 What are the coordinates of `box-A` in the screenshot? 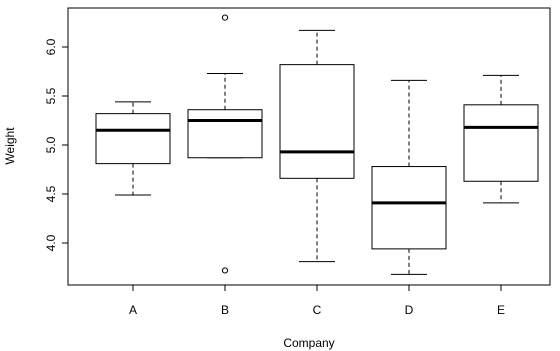 It's located at (133, 148).